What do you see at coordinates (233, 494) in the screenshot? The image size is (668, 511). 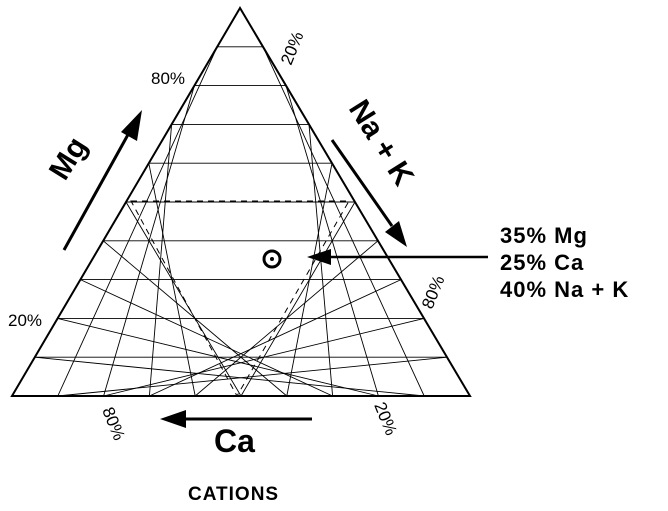 I see `diagram-title: CATIONS` at bounding box center [233, 494].